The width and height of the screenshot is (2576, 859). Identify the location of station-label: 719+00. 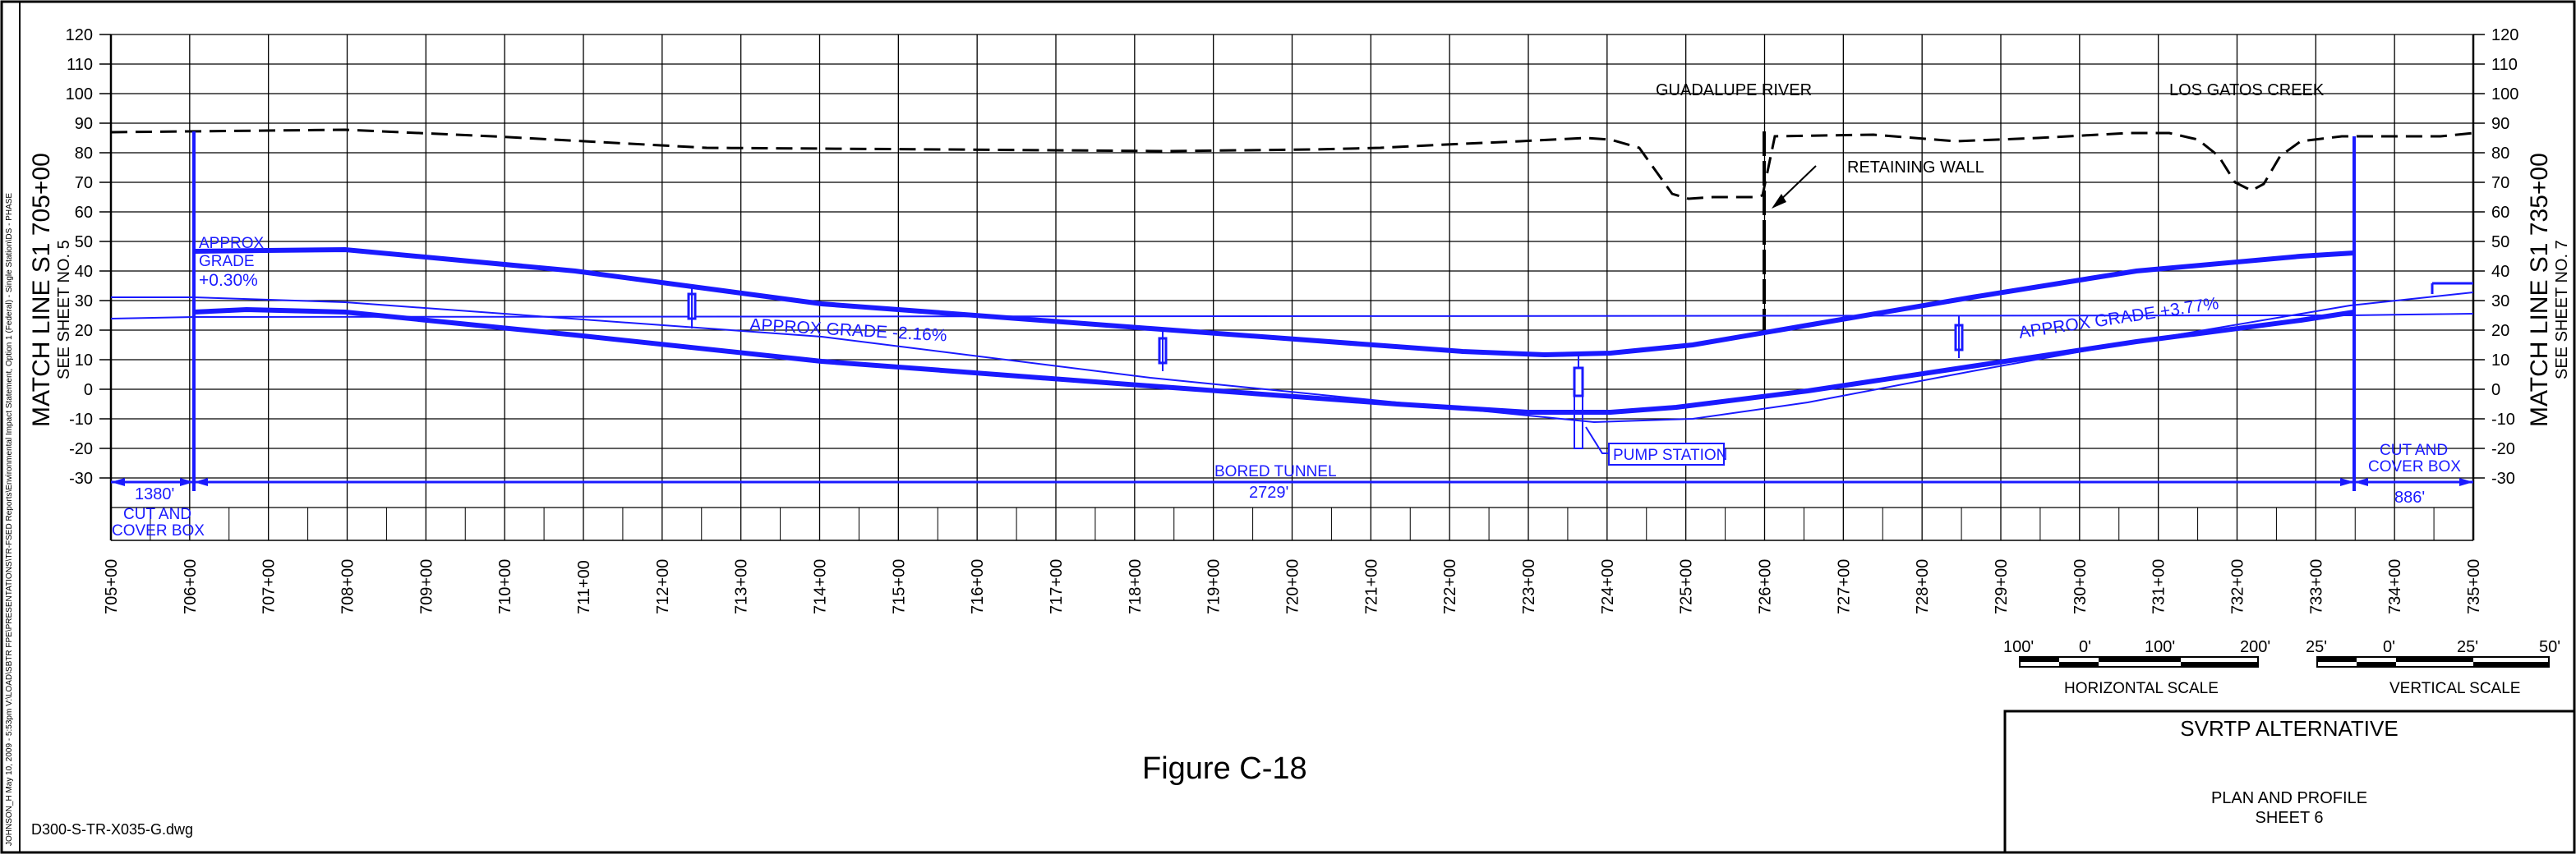
(1214, 586).